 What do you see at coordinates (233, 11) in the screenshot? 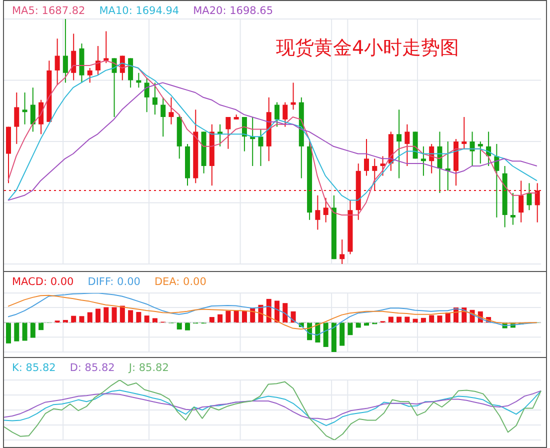
I see `text: MA20: 1698.65` at bounding box center [233, 11].